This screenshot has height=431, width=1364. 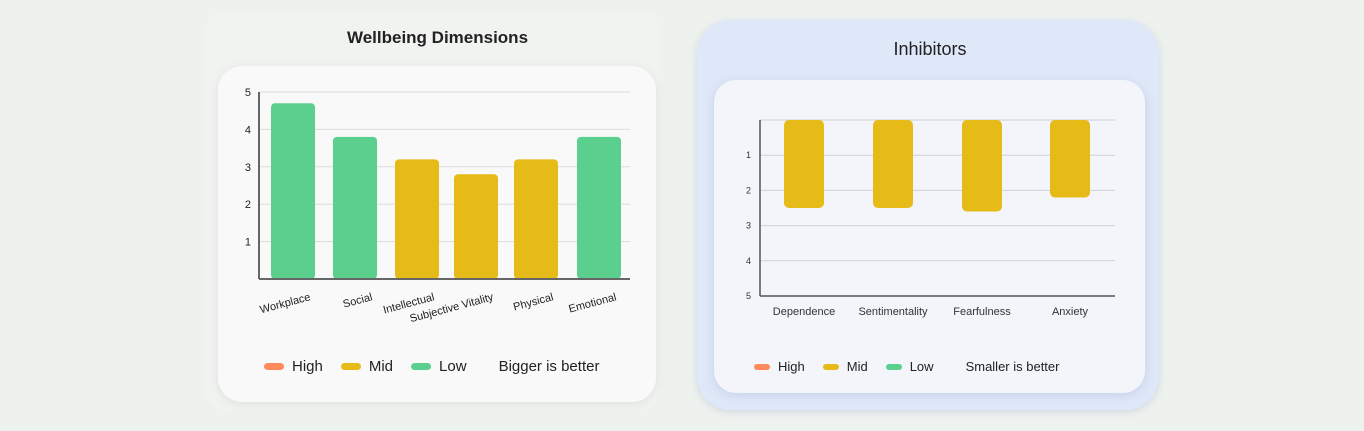 What do you see at coordinates (536, 219) in the screenshot?
I see `bar-physical` at bounding box center [536, 219].